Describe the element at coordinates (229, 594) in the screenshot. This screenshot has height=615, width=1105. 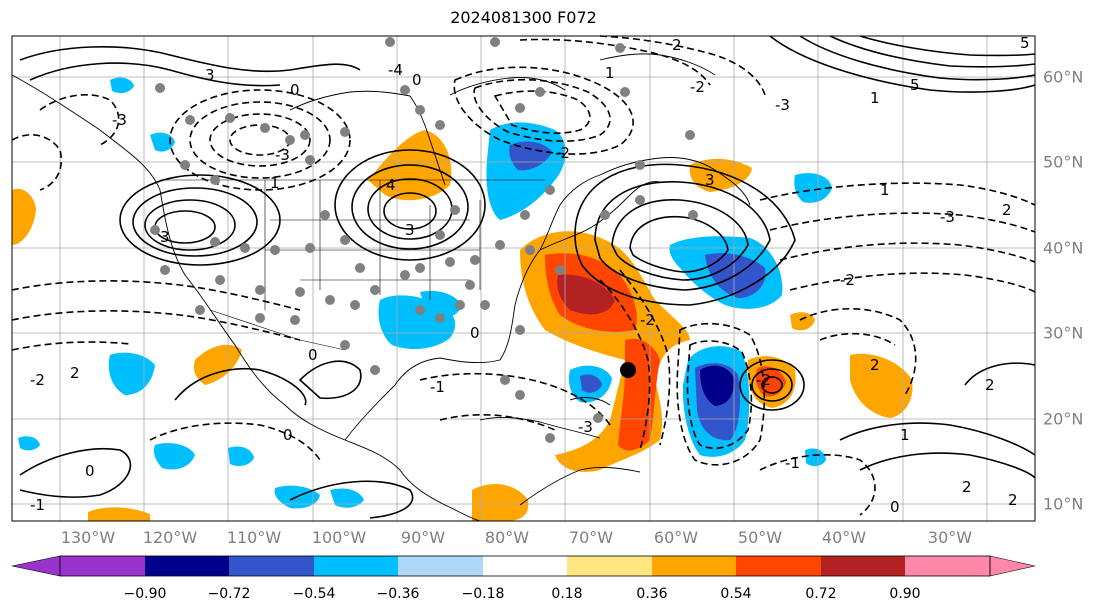
I see `colorbar-tick-label: −0.72` at that location.